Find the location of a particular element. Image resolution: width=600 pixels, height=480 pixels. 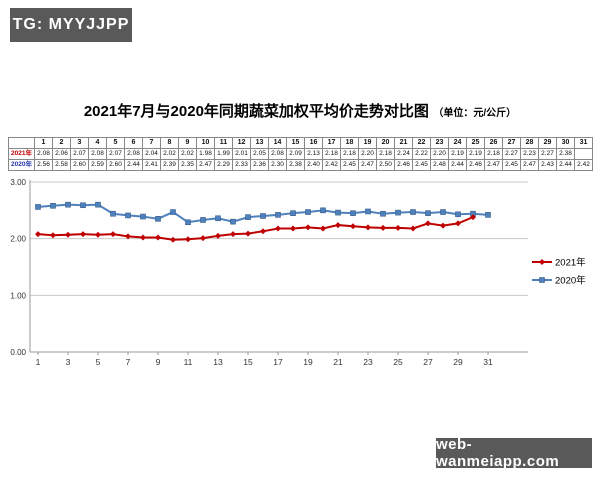

y-tick-label: 3.00 is located at coordinates (18, 182).